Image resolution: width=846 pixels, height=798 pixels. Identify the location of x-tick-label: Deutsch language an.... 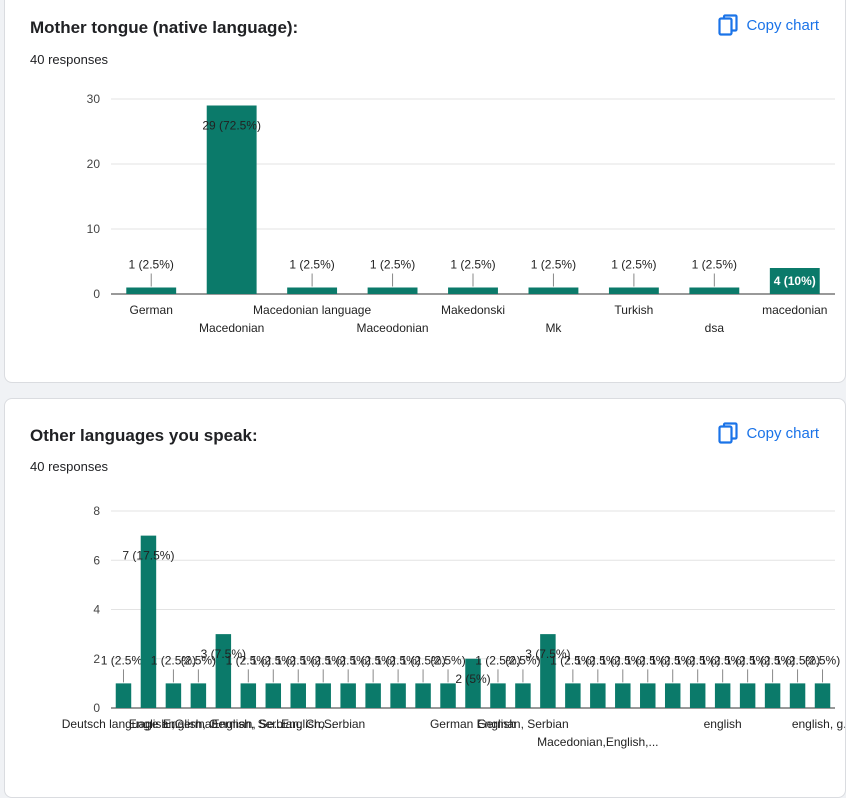
(123, 724).